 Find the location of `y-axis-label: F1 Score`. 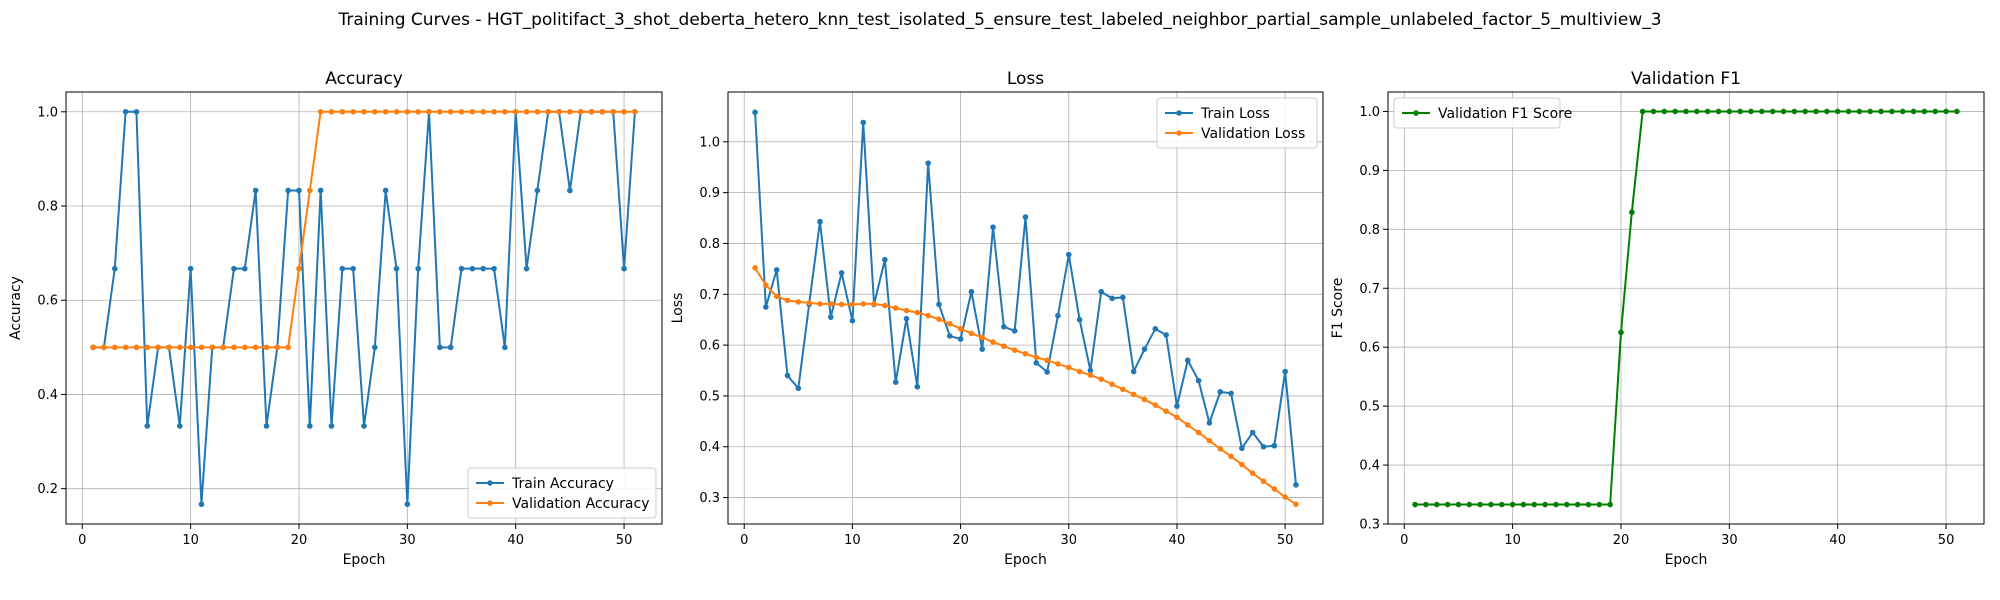

y-axis-label: F1 Score is located at coordinates (1338, 308).